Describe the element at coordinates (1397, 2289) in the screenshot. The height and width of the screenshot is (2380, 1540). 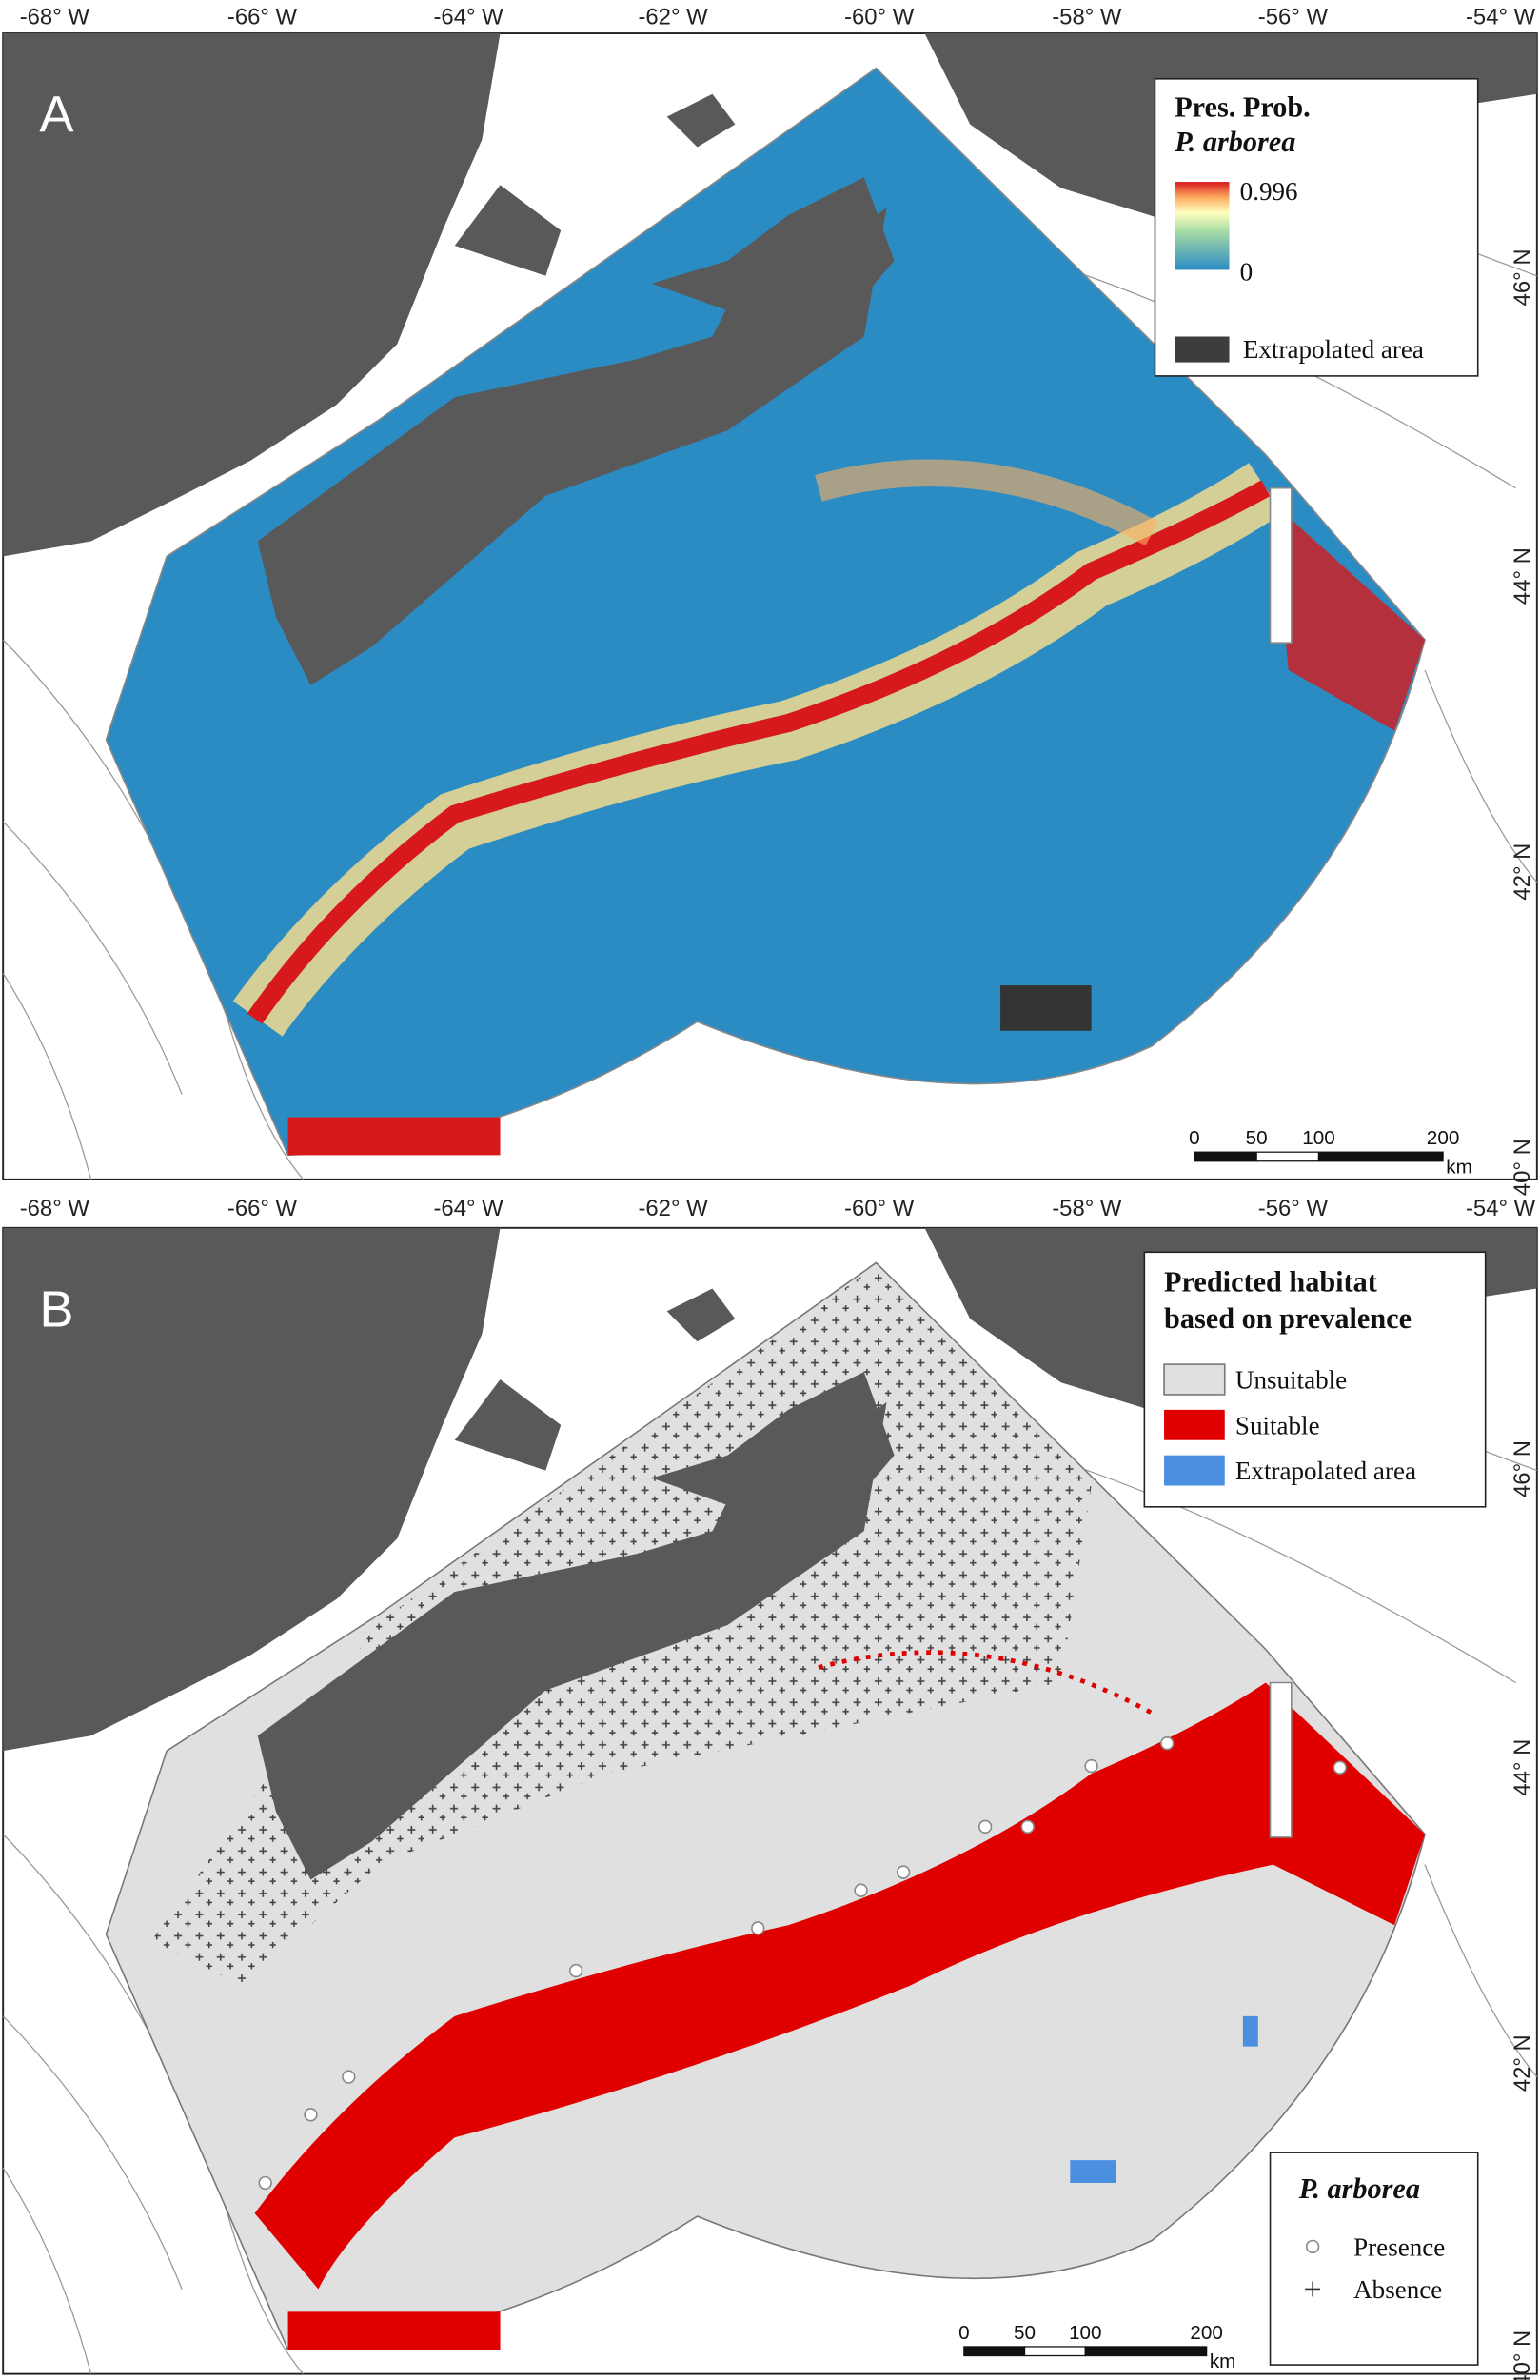
I see `legend-item: Absence` at that location.